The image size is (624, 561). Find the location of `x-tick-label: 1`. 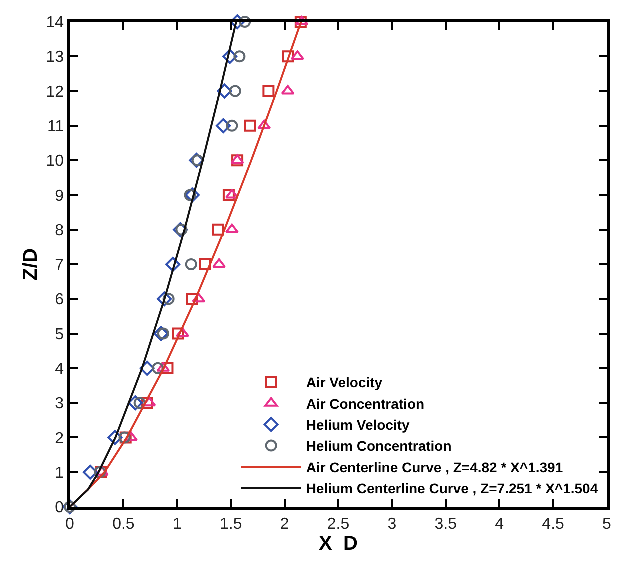

x-tick-label: 1 is located at coordinates (177, 524).